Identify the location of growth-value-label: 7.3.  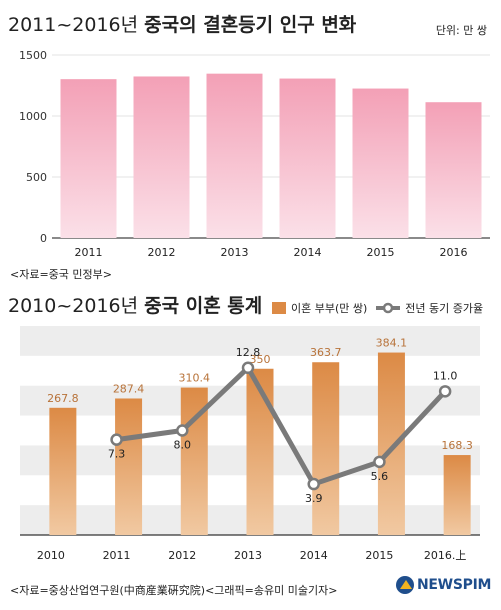
(117, 454).